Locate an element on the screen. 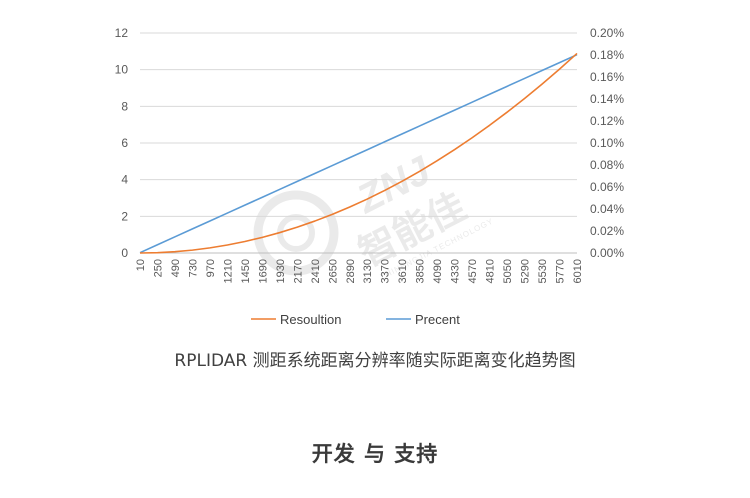  x-tick-label: 1930 is located at coordinates (281, 271).